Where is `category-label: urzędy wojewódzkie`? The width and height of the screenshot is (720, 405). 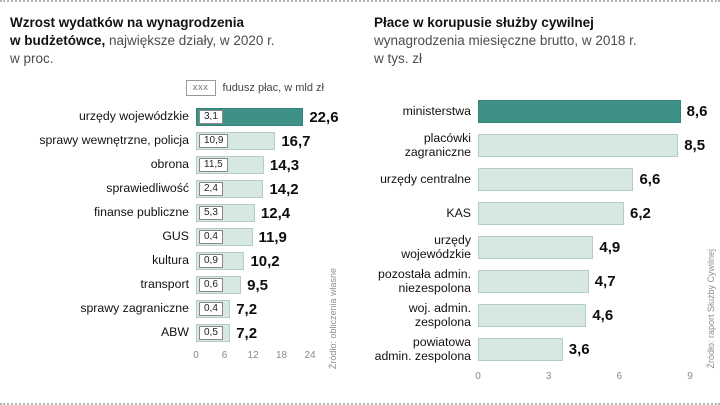
category-label: urzędy wojewódzkie is located at coordinates (436, 247).